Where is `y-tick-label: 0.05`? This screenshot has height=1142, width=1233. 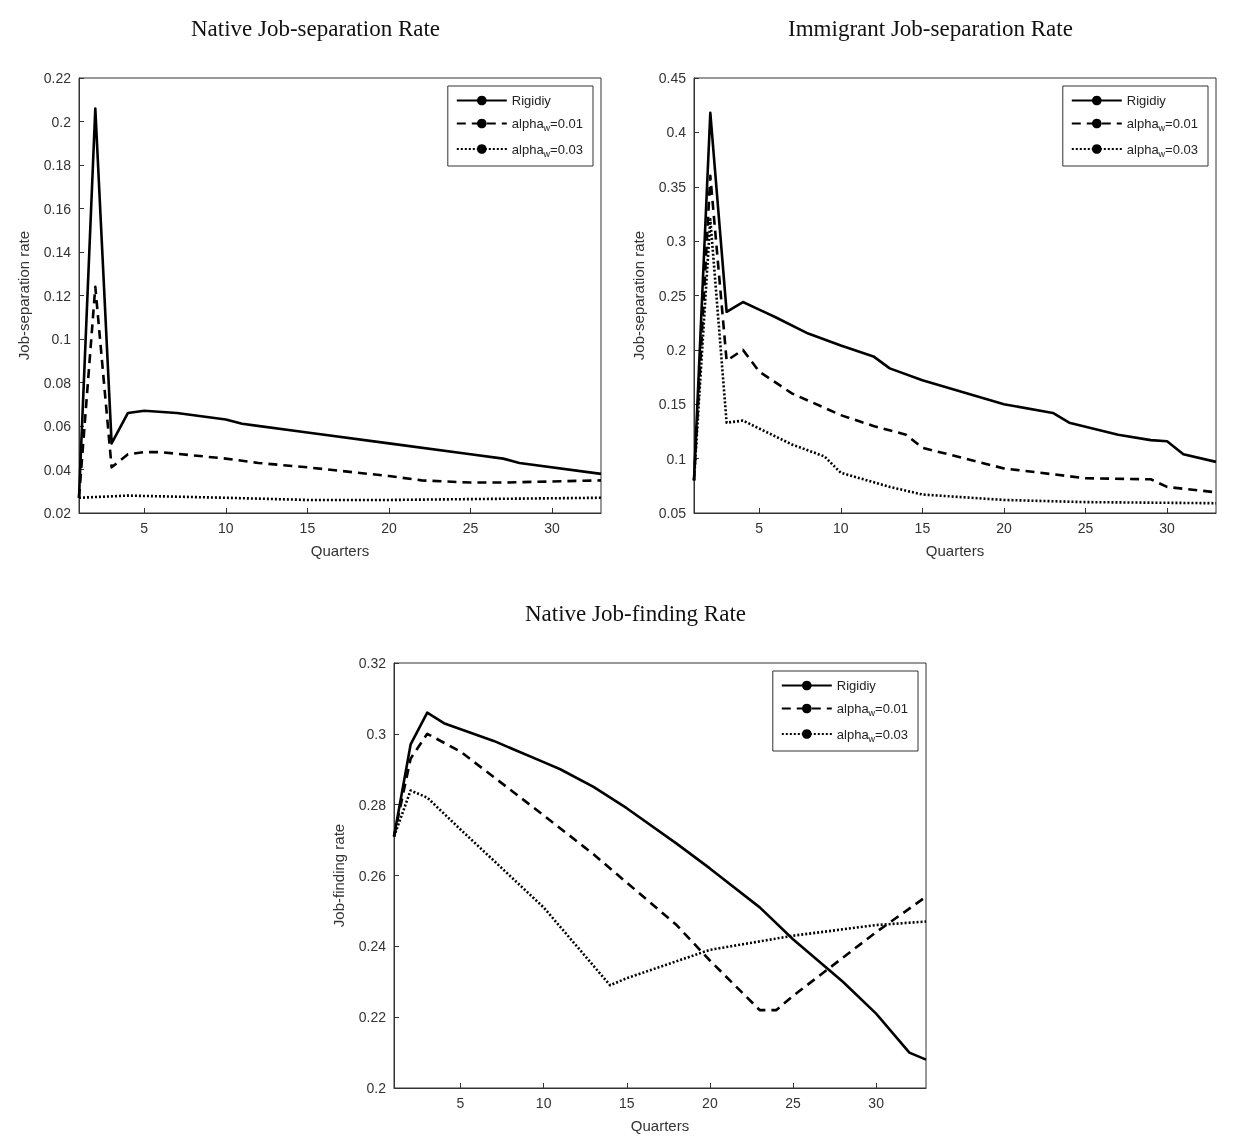
y-tick-label: 0.05 is located at coordinates (672, 513).